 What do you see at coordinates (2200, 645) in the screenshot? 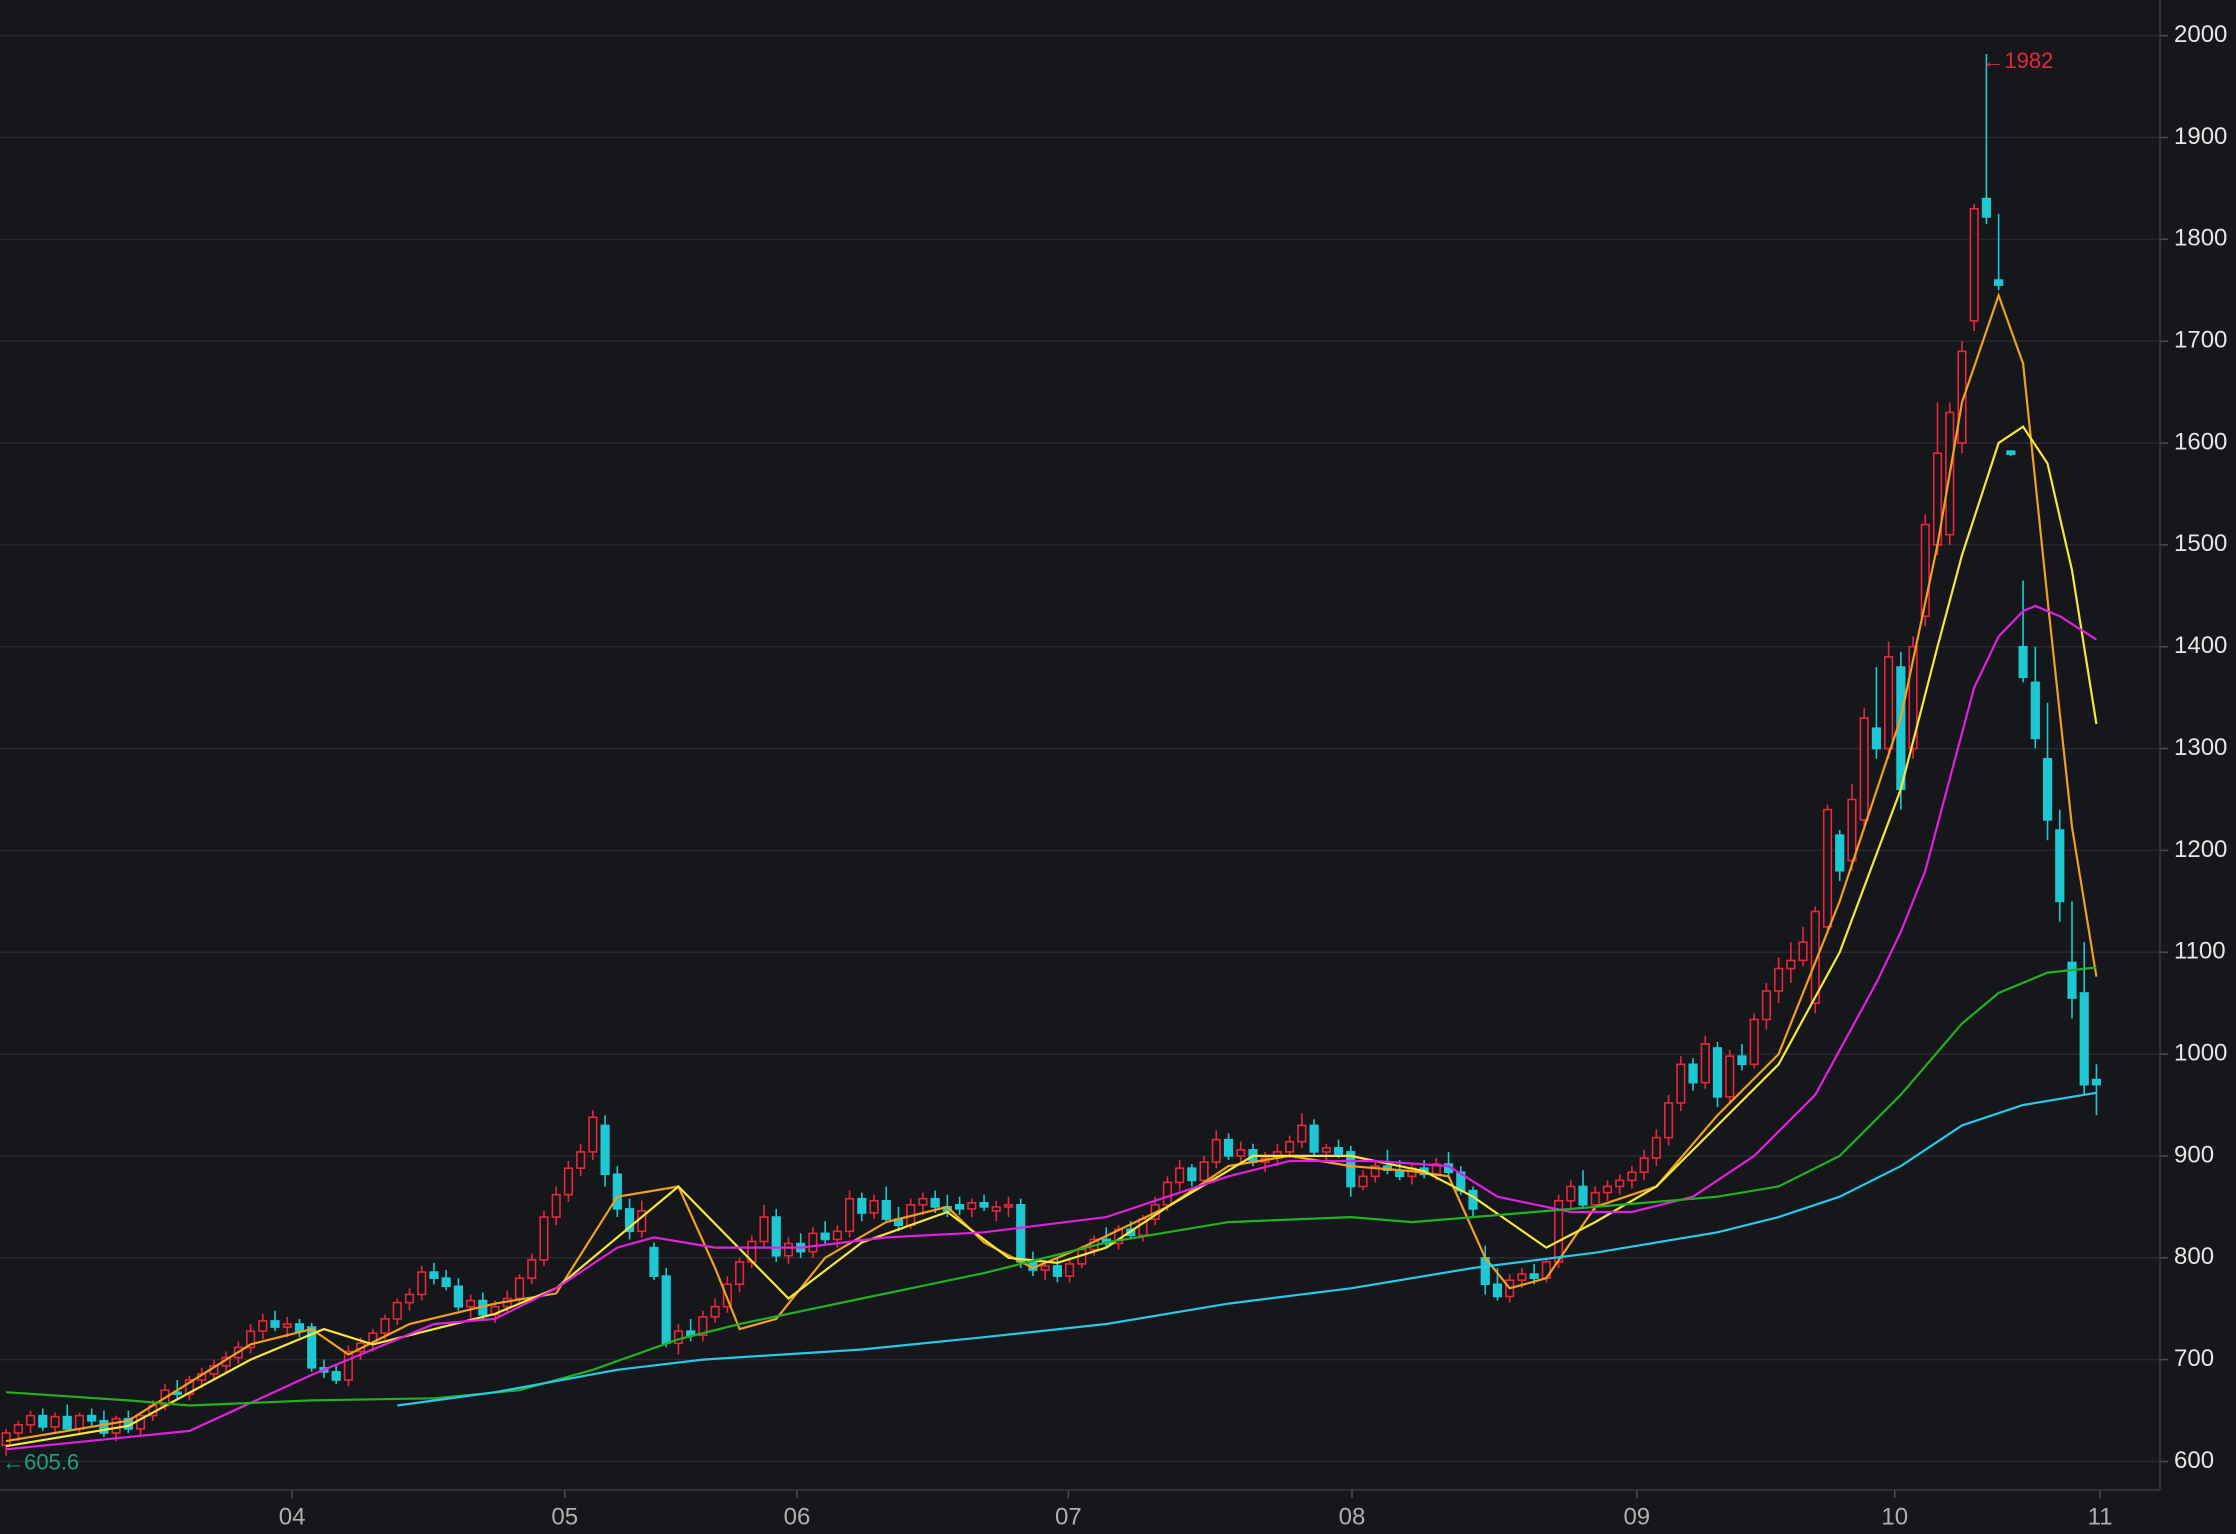
I see `y-tick-label: 1400` at bounding box center [2200, 645].